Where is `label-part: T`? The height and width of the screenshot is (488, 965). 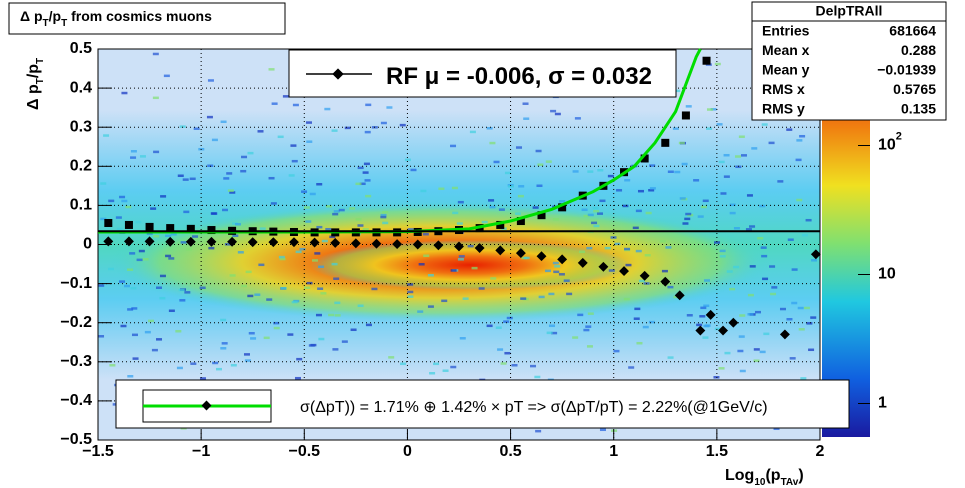 label-part: T is located at coordinates (40, 61).